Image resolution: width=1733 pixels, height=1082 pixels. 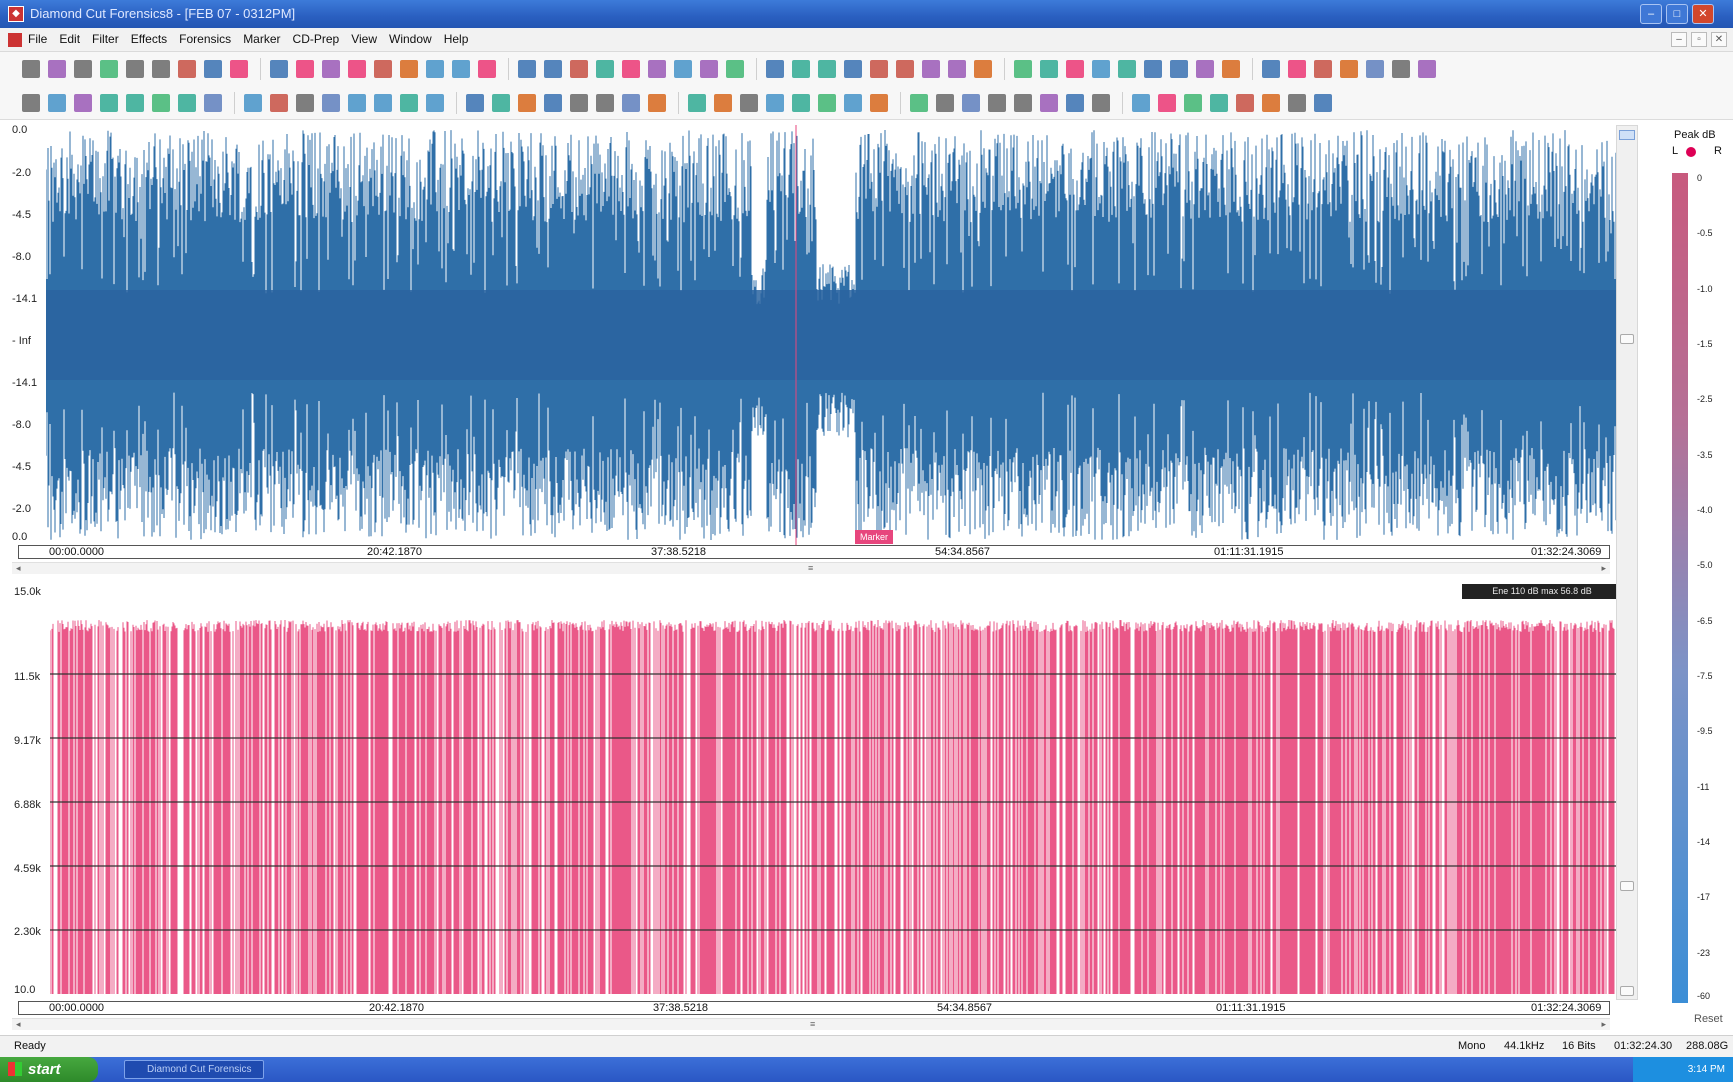 I want to click on menu-effects: Effects, so click(x=149, y=39).